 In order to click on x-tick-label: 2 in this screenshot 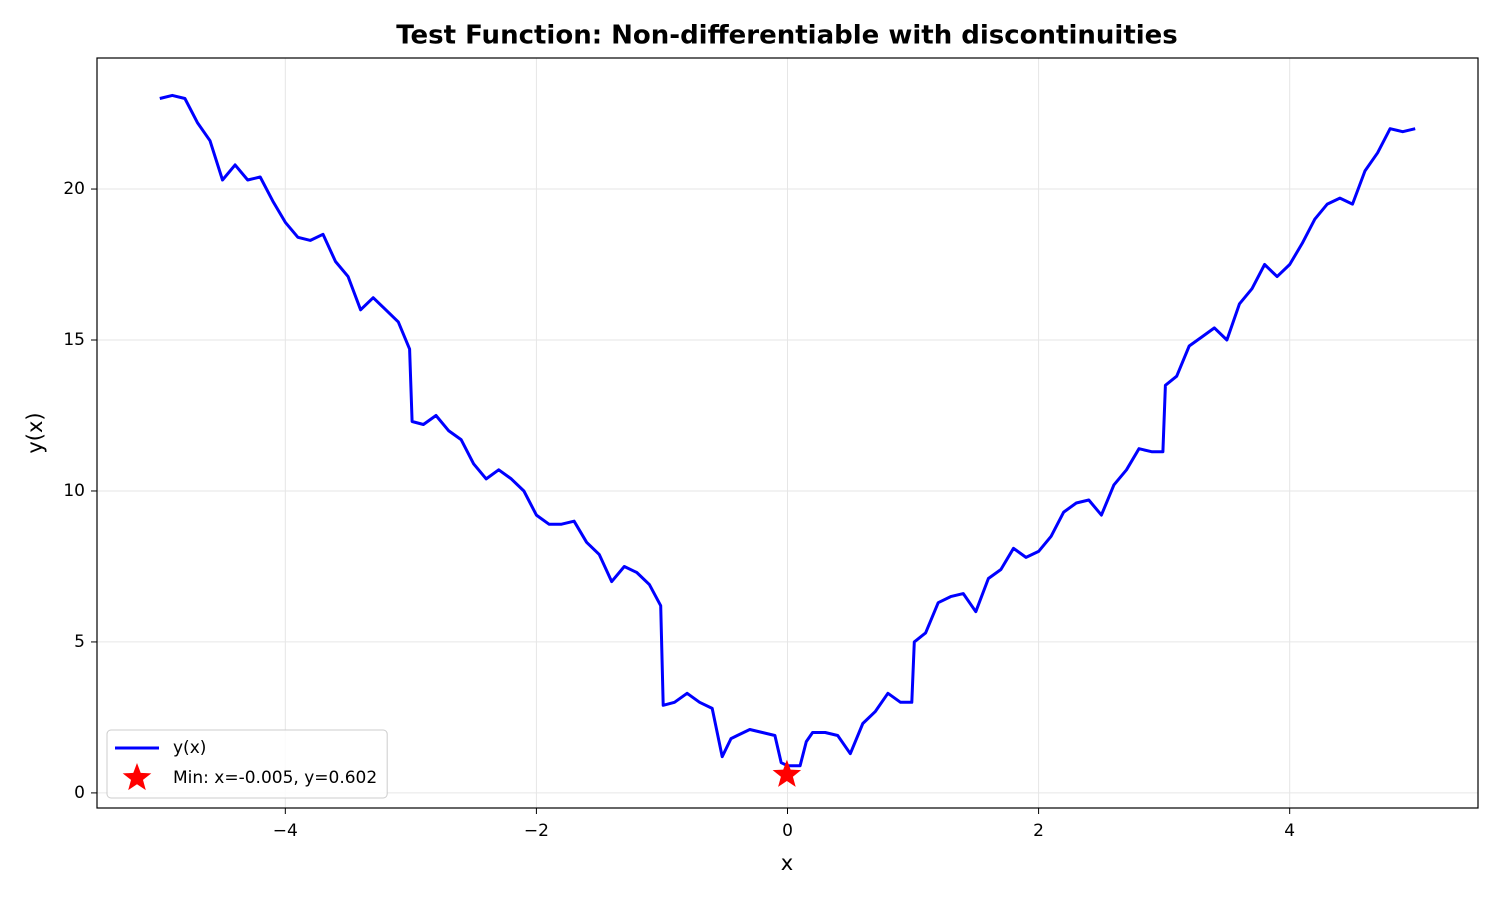, I will do `click(1038, 831)`.